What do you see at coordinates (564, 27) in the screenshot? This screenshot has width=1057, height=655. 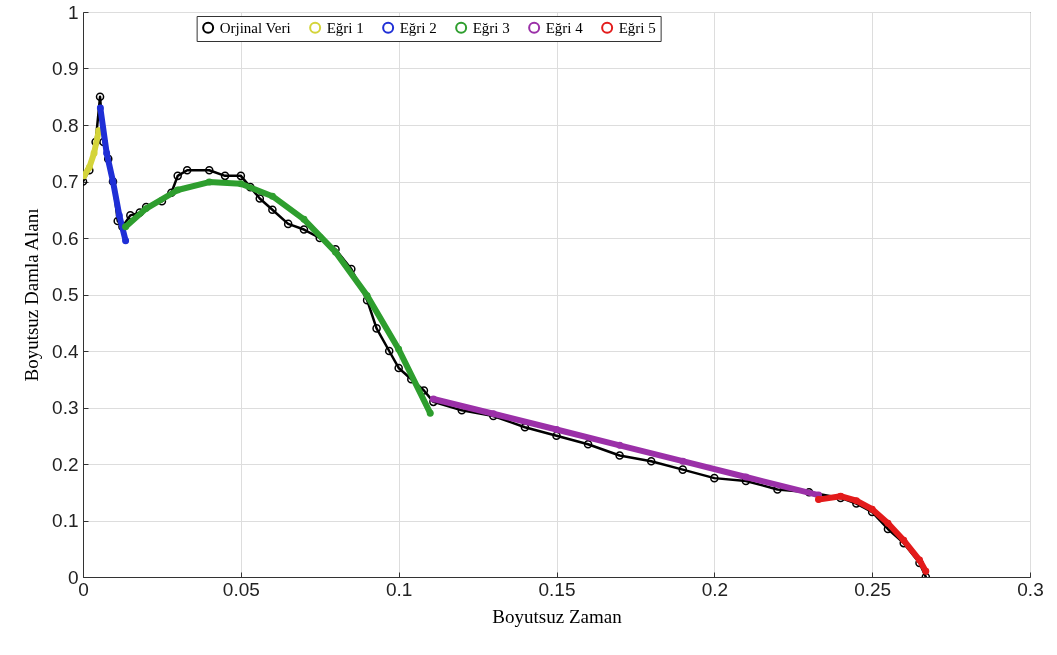 I see `legend-label: Eğri 4` at bounding box center [564, 27].